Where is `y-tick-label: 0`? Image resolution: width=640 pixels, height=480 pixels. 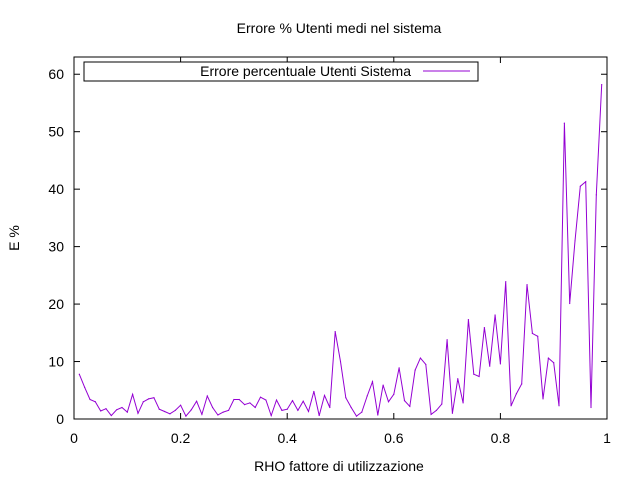
y-tick-label: 0 is located at coordinates (60, 419).